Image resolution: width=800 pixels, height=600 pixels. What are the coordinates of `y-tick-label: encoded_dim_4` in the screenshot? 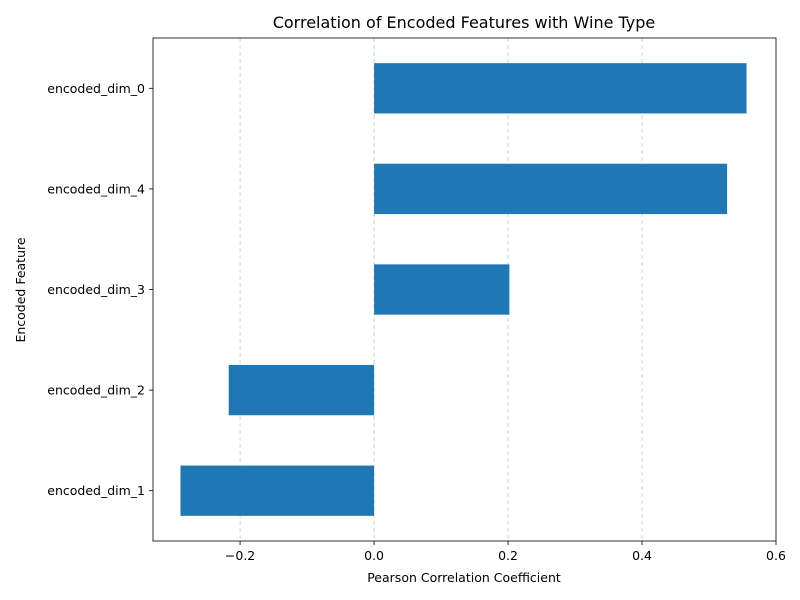 It's located at (96, 188).